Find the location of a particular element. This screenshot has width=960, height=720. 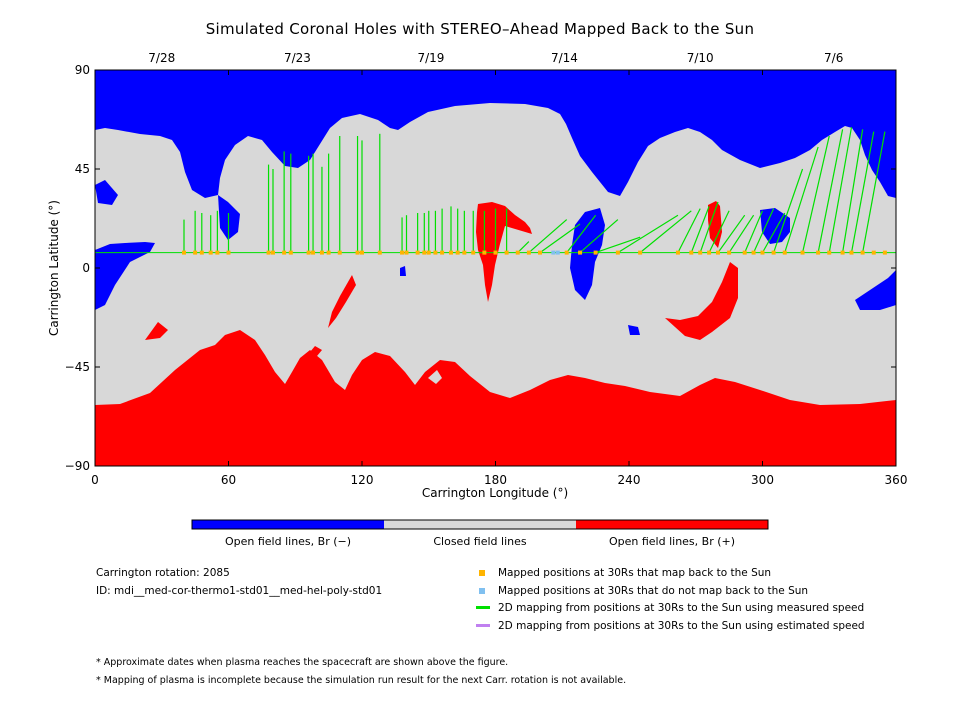

y-tick-label: 0 is located at coordinates (86, 268).